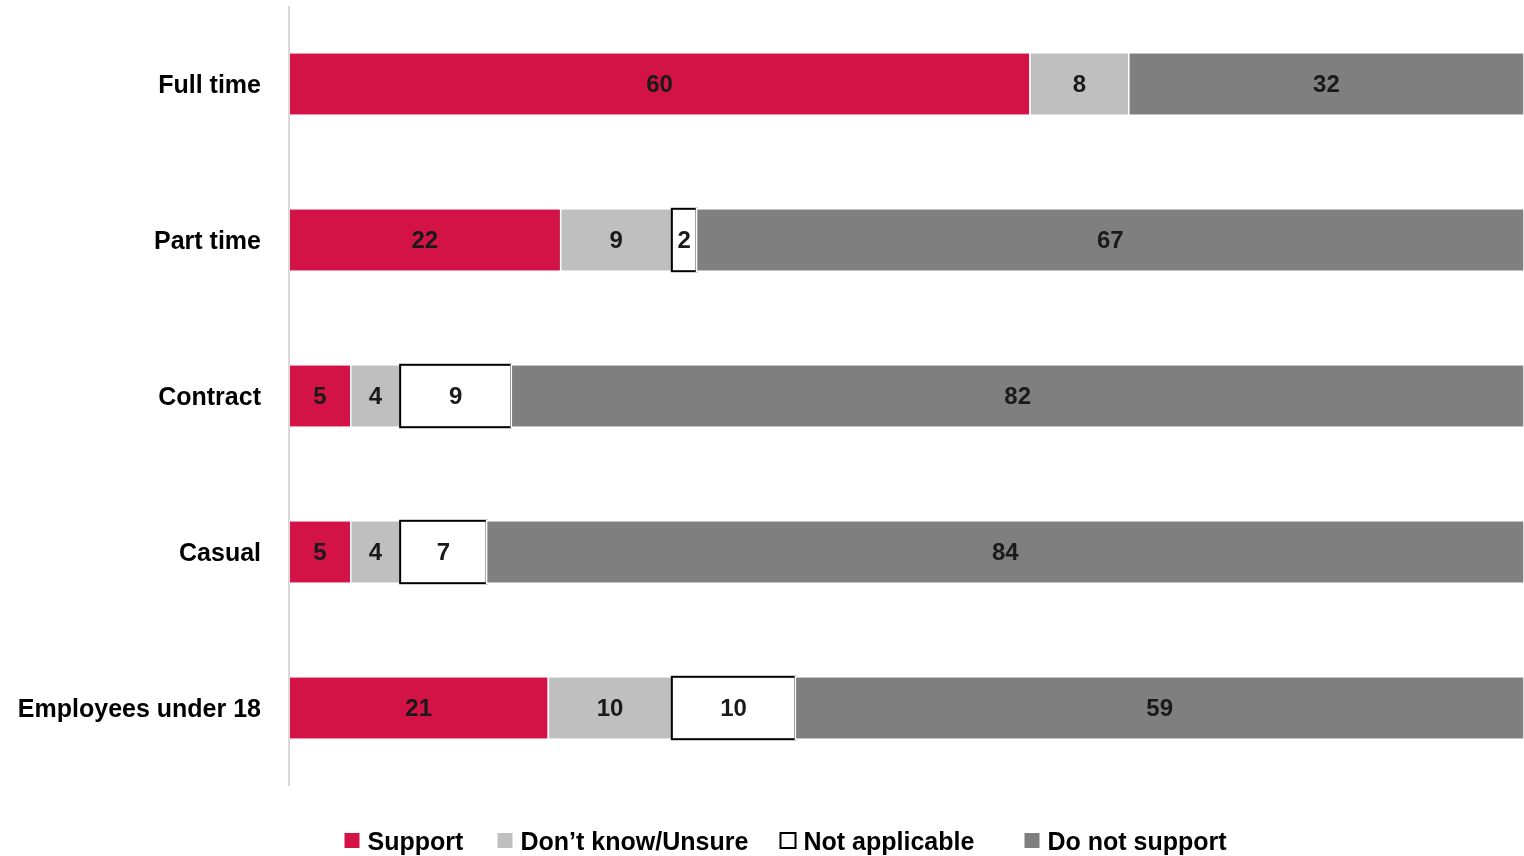  What do you see at coordinates (425, 240) in the screenshot?
I see `data-label: 22` at bounding box center [425, 240].